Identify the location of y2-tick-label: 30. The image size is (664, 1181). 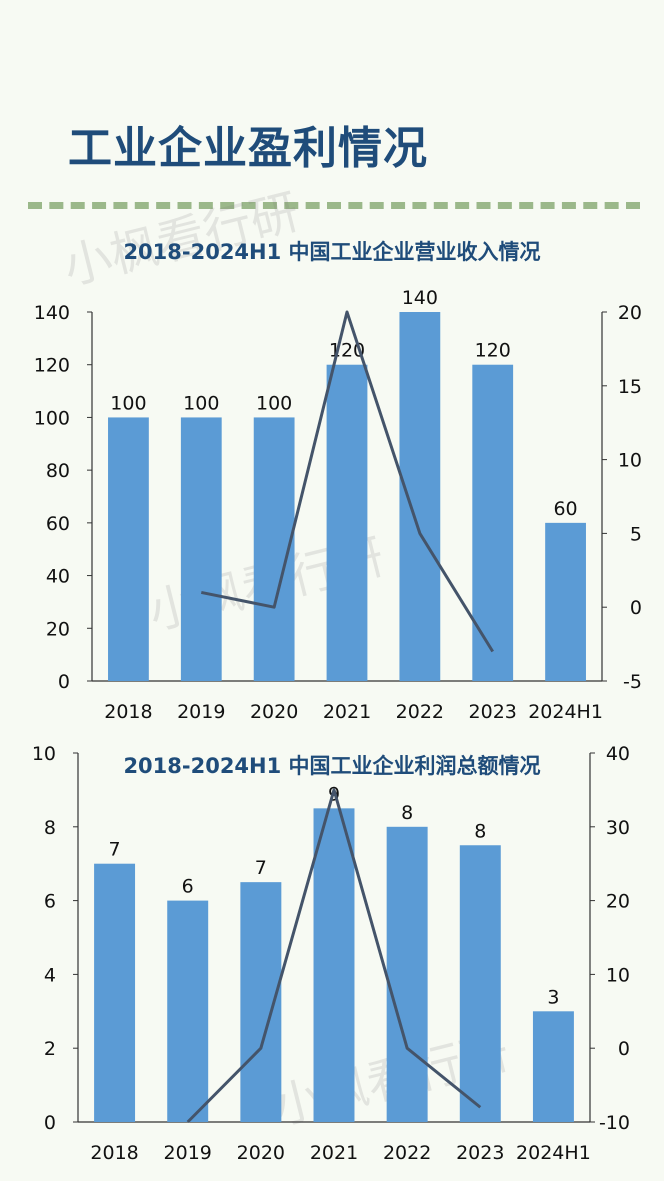
(618, 828).